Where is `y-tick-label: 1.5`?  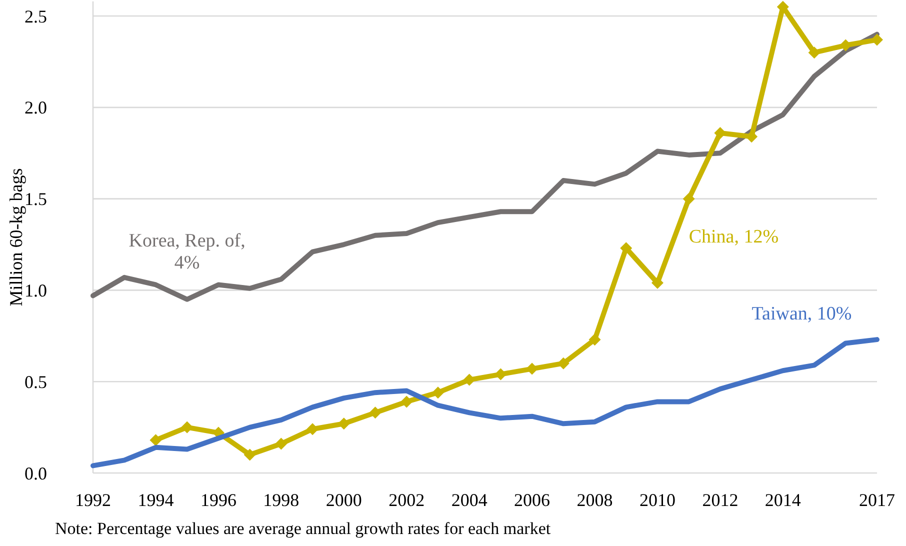
y-tick-label: 1.5 is located at coordinates (35, 199).